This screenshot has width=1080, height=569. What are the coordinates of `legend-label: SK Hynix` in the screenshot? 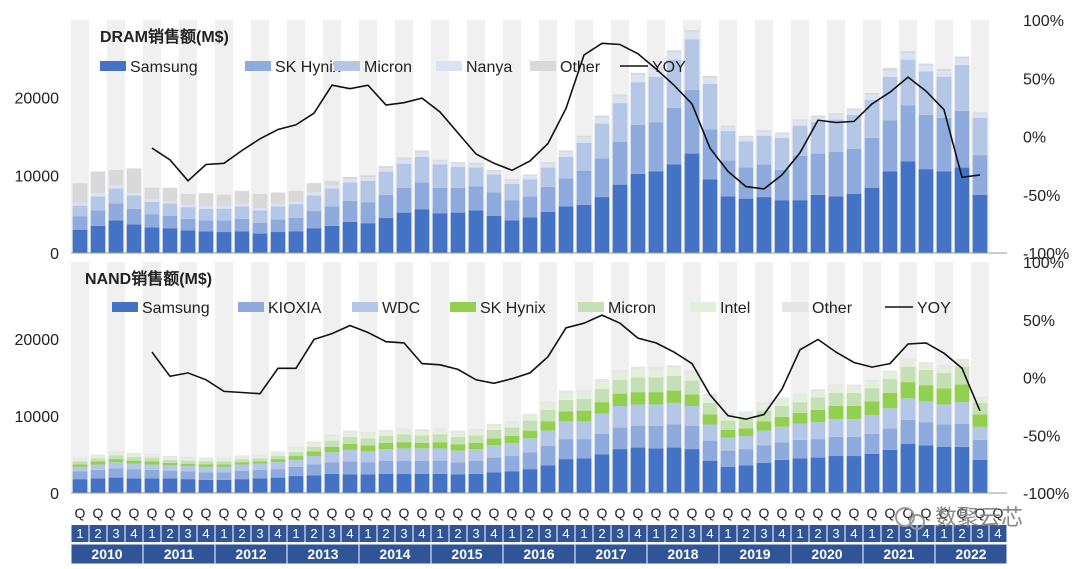 It's located at (308, 67).